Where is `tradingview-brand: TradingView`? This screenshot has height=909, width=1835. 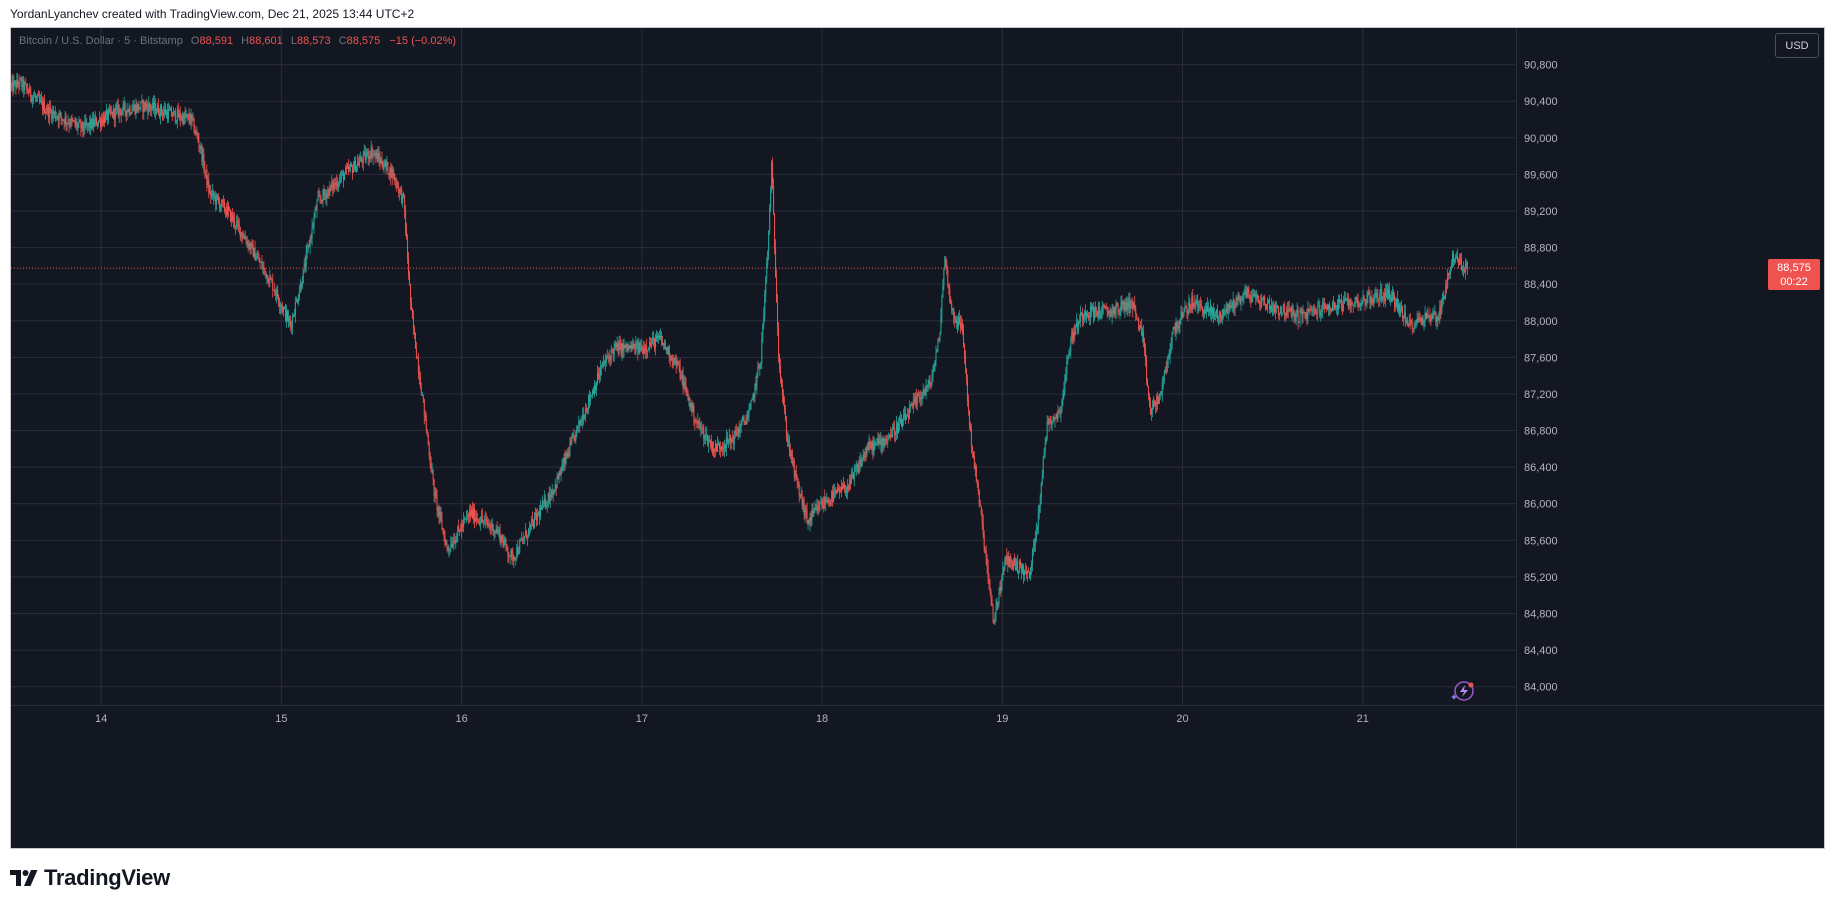 tradingview-brand: TradingView is located at coordinates (90, 878).